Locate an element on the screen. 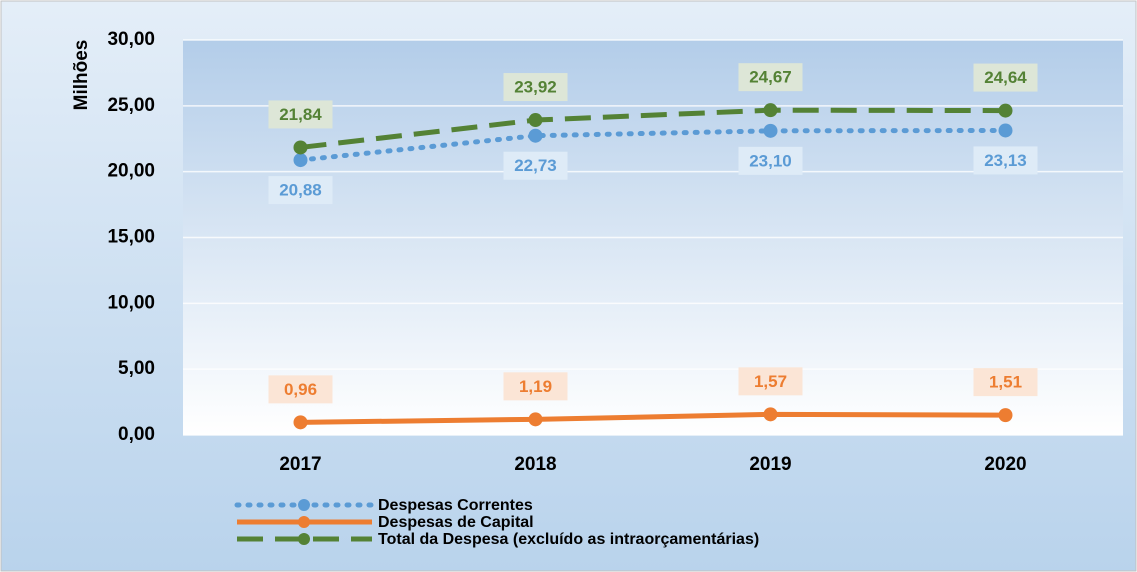 Image resolution: width=1137 pixels, height=572 pixels. data-label: 23,10 is located at coordinates (770, 160).